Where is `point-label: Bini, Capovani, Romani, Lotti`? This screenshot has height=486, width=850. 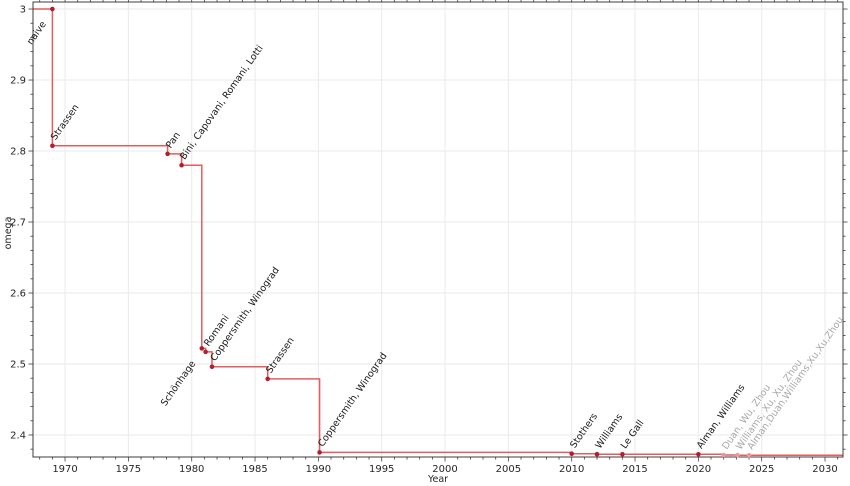
point-label: Bini, Capovani, Romani, Lotti is located at coordinates (222, 102).